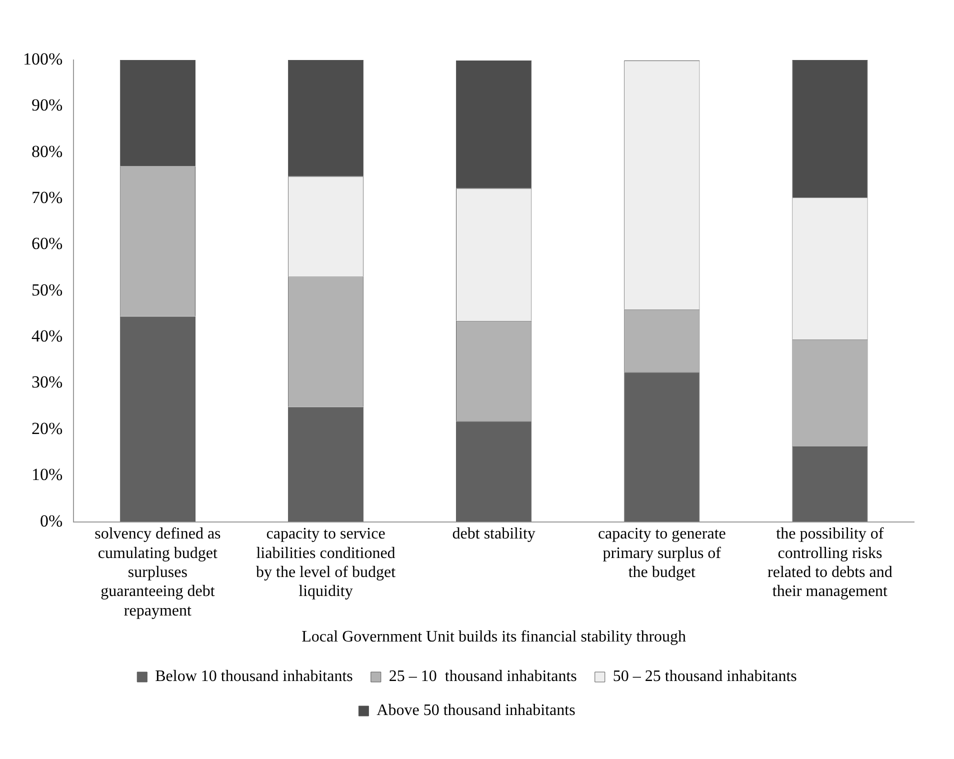 Image resolution: width=954 pixels, height=759 pixels. What do you see at coordinates (42, 58) in the screenshot?
I see `y-tick-label: 100%` at bounding box center [42, 58].